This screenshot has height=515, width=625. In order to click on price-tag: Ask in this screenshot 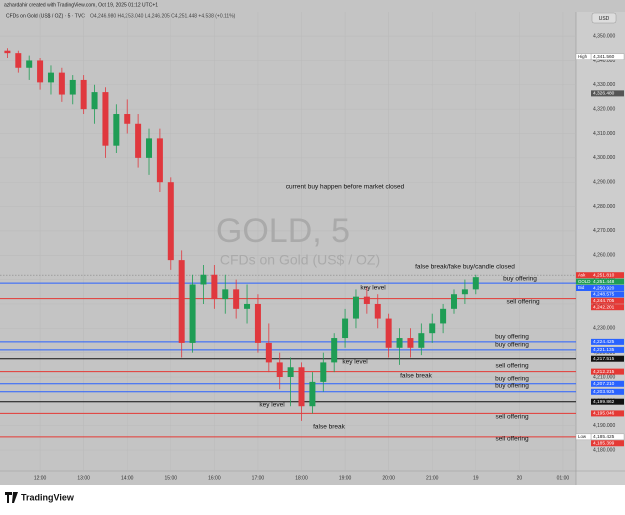, I will do `click(582, 274)`.